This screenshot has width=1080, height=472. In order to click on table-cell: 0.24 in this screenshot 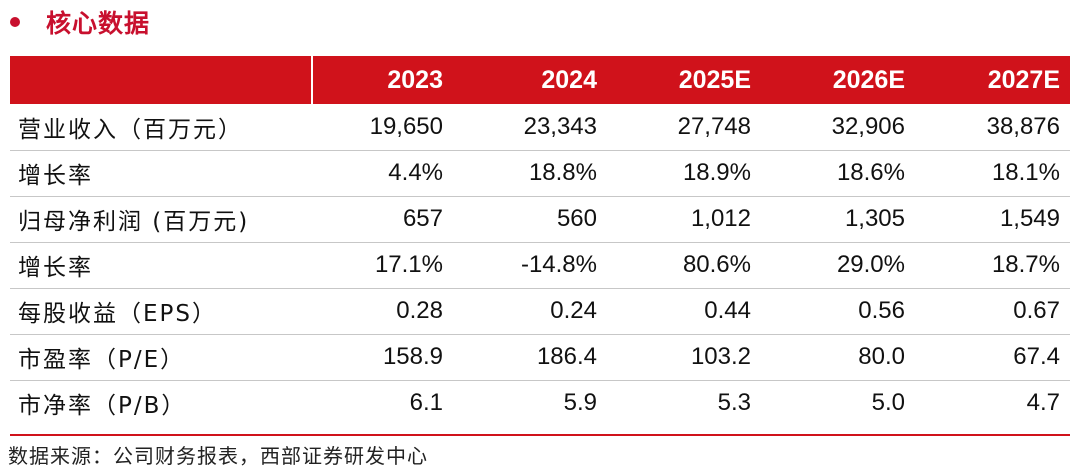, I will do `click(530, 311)`.